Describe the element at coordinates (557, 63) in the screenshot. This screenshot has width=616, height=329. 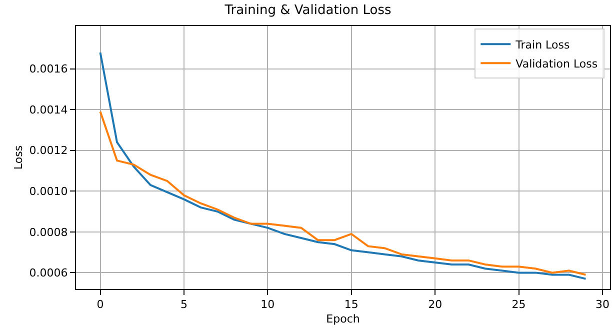
I see `legend-label: Validation Loss` at that location.